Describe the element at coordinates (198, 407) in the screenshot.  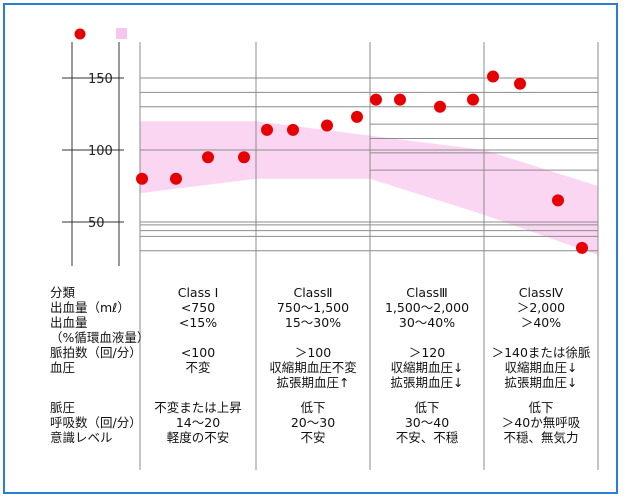
I see `table-cell: 不変または上昇` at that location.